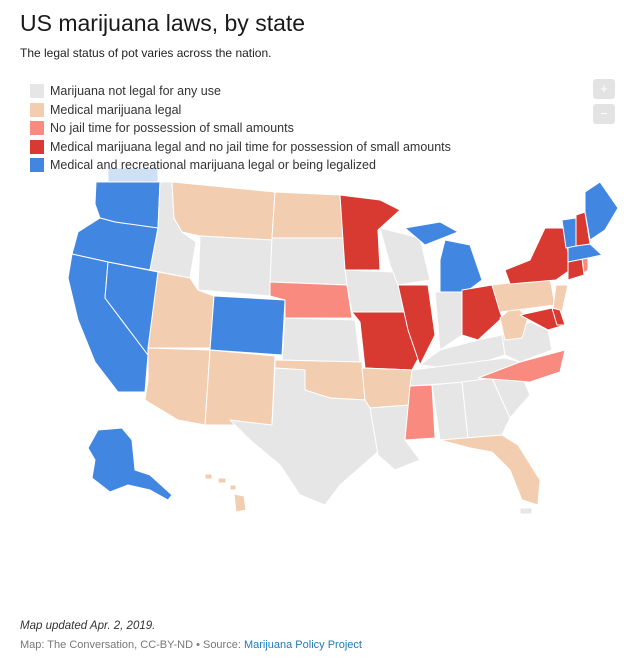 The width and height of the screenshot is (635, 664). What do you see at coordinates (135, 91) in the screenshot?
I see `legend-label: Marijuana not legal for any use` at bounding box center [135, 91].